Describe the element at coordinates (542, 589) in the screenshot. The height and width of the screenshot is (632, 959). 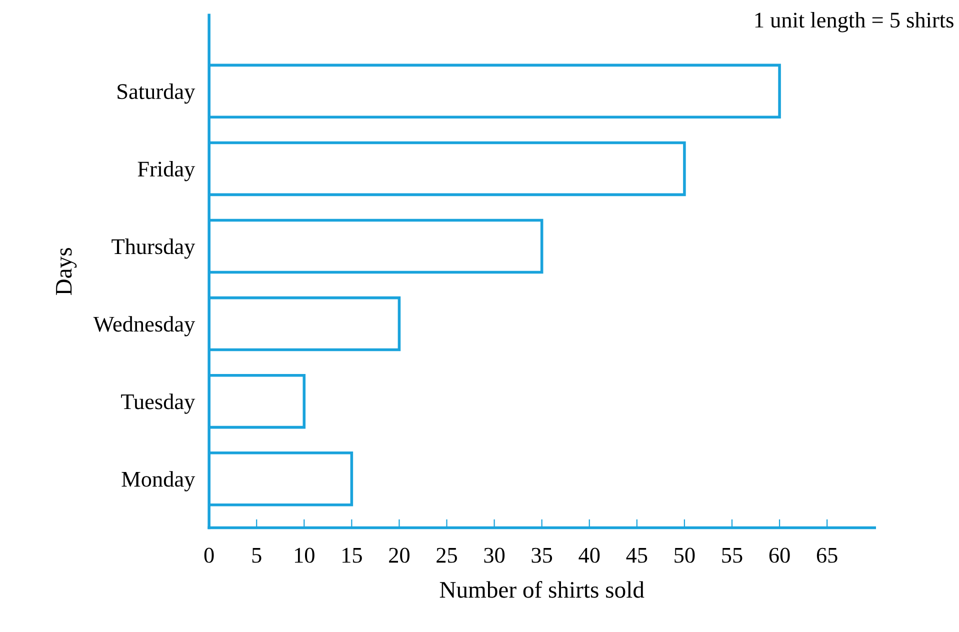
I see `x-axis-title: Number of shirts sold` at that location.